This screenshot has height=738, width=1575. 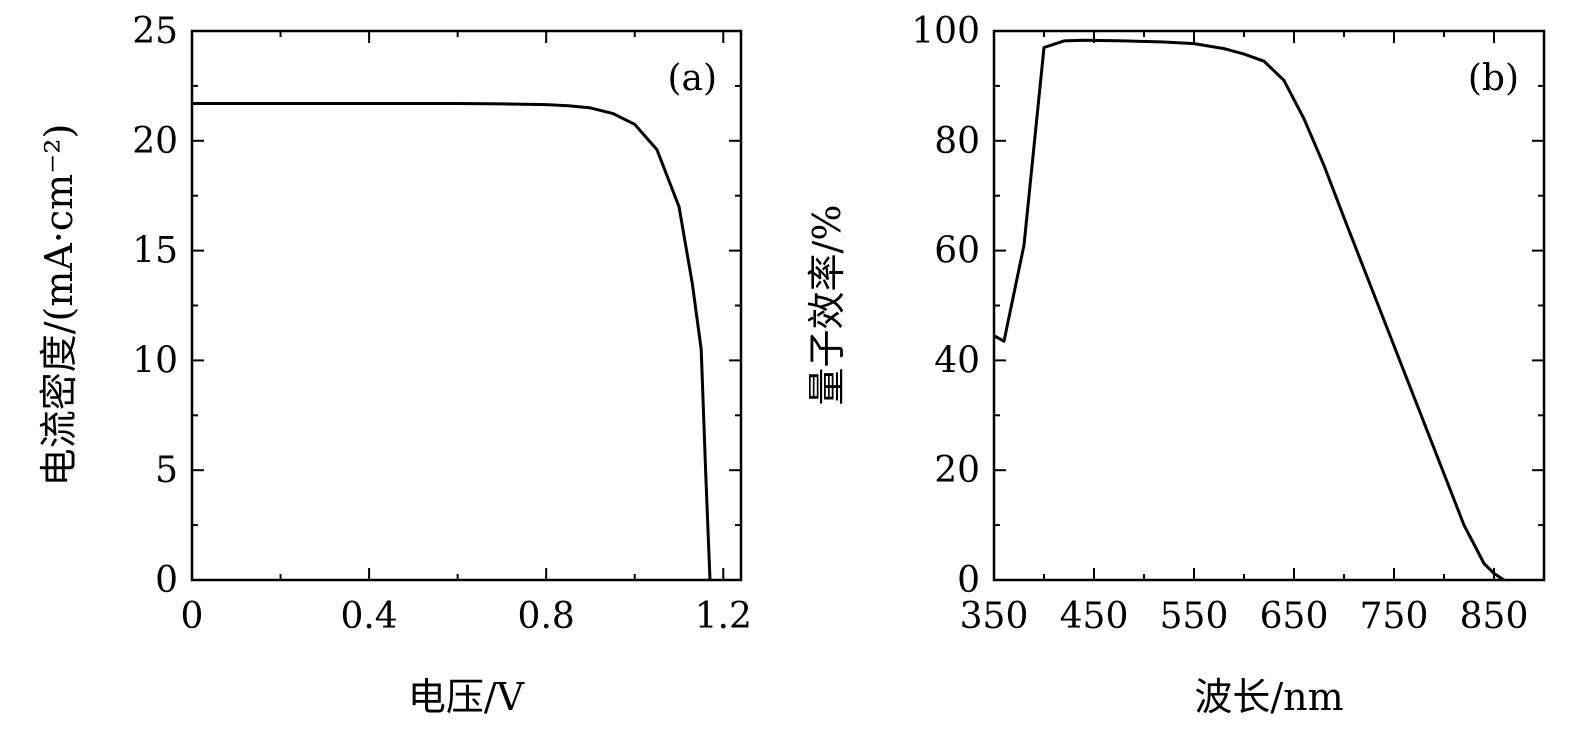 What do you see at coordinates (155, 306) in the screenshot?
I see `y-tick-labels-a: 0 5 10 15 20 25` at bounding box center [155, 306].